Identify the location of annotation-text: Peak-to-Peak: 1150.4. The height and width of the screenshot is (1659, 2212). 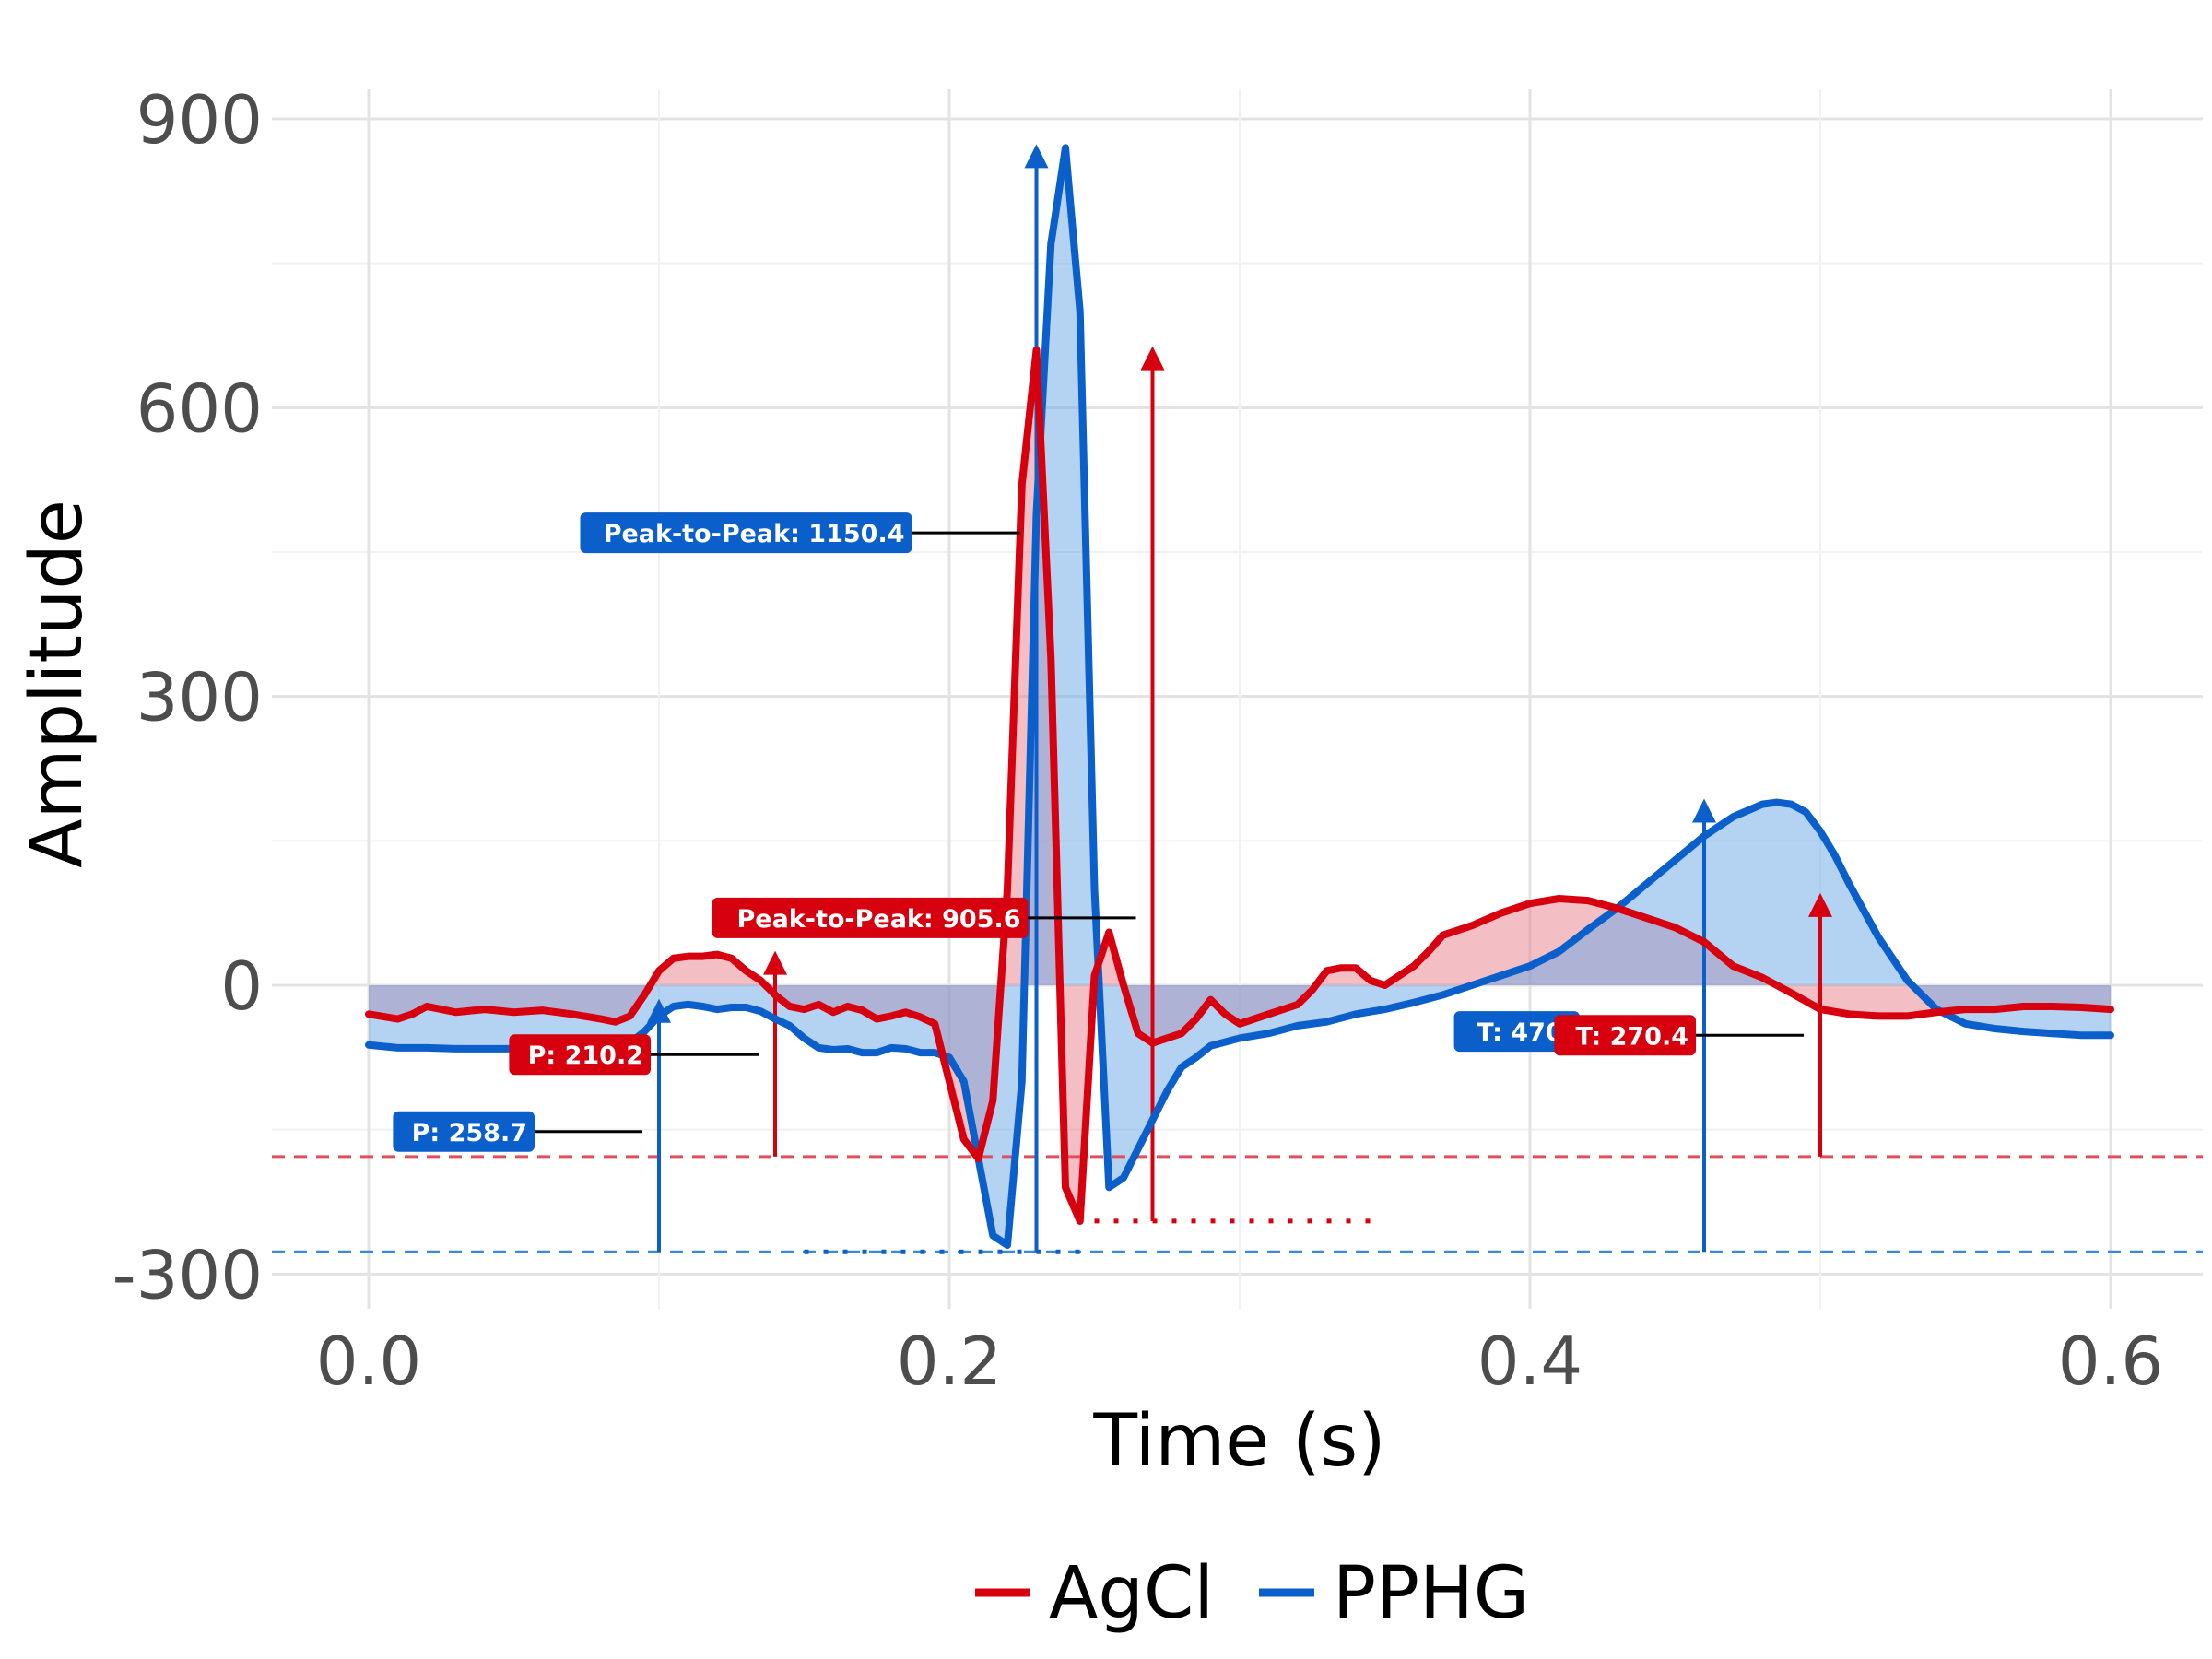
(754, 534).